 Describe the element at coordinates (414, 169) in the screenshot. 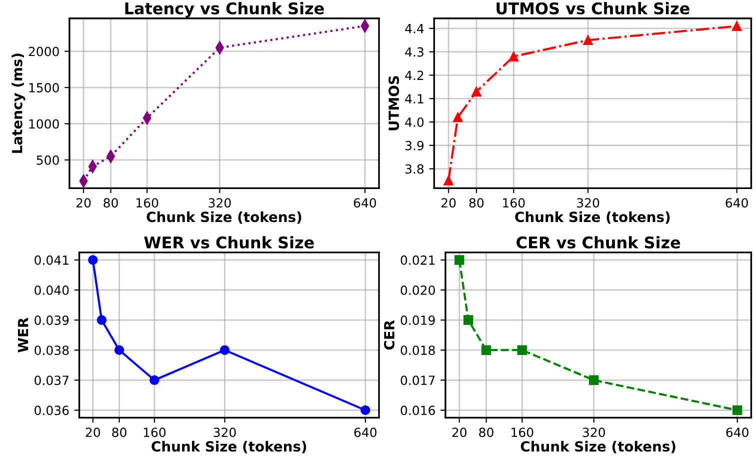

I see `y-tick-label: 3.8` at that location.